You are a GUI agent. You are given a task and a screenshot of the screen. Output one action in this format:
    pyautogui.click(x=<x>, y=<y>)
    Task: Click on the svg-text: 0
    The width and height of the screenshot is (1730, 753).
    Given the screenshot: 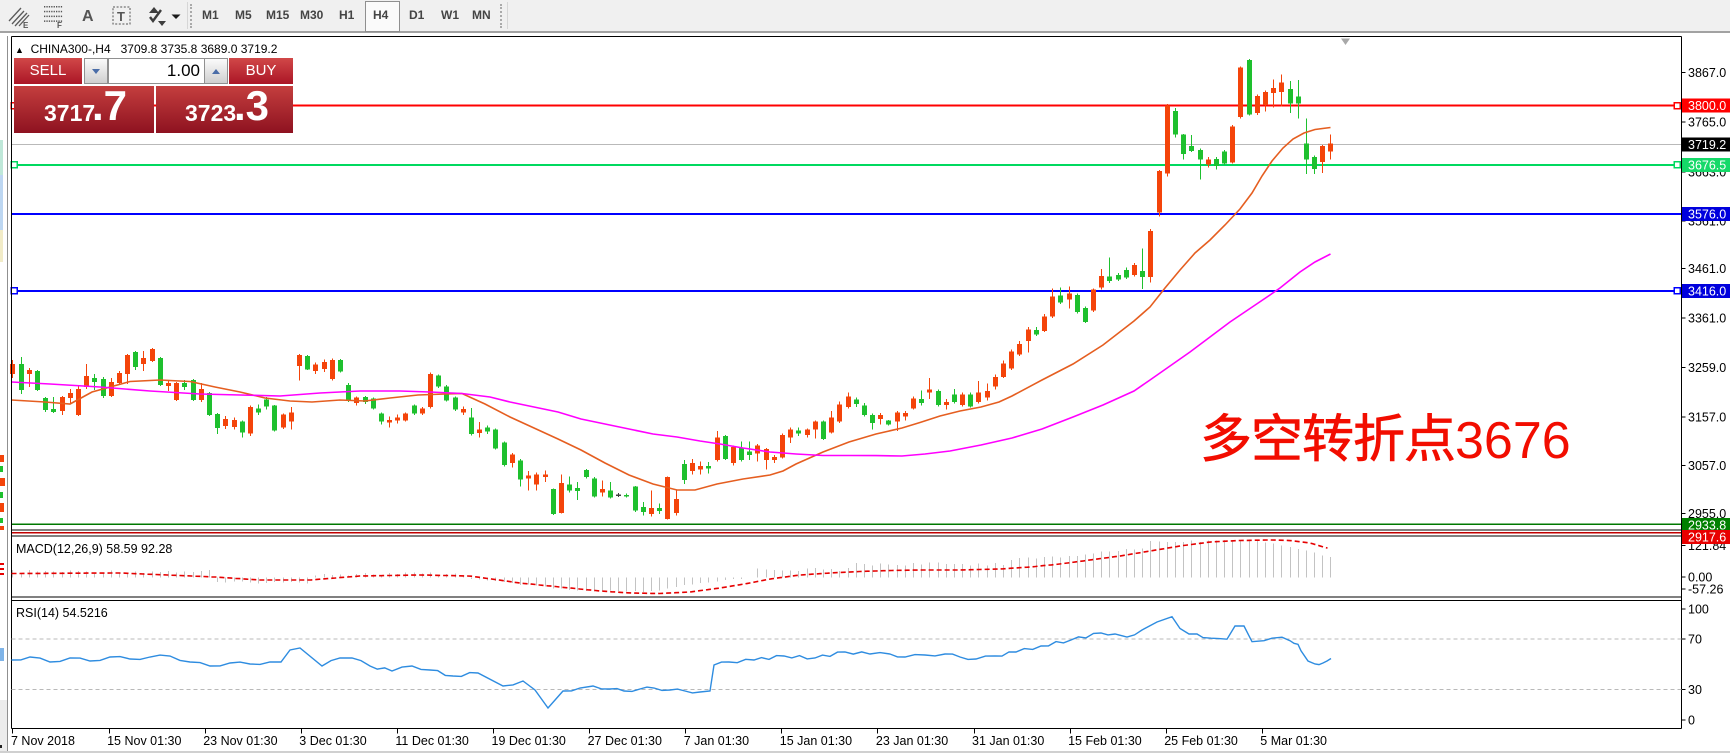 What is the action you would take?
    pyautogui.click(x=1691, y=721)
    